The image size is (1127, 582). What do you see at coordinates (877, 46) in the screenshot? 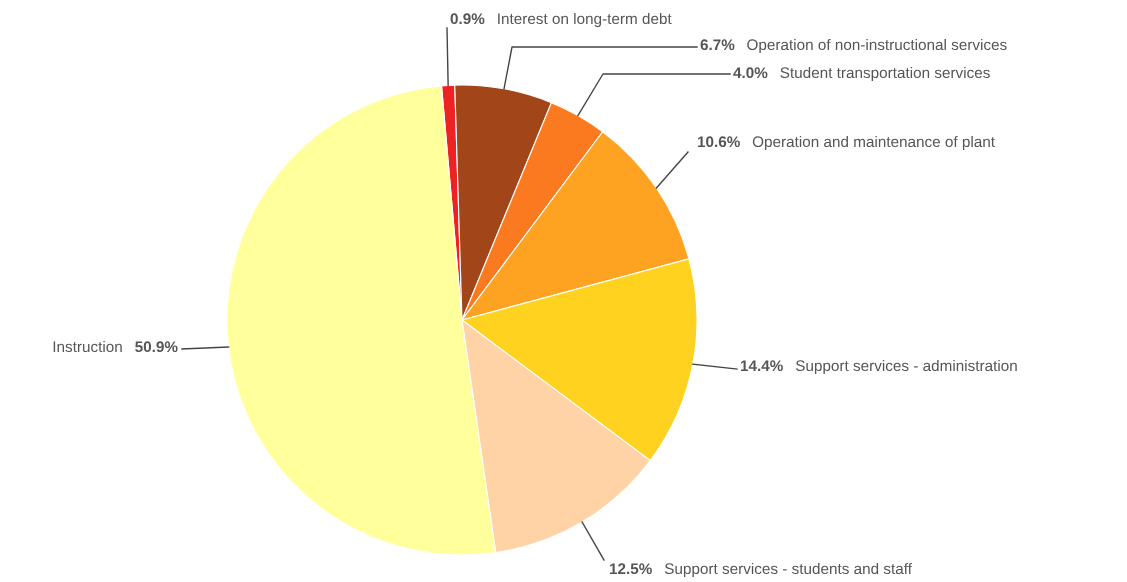
I see `slice-label: Operation of non-instructional services` at bounding box center [877, 46].